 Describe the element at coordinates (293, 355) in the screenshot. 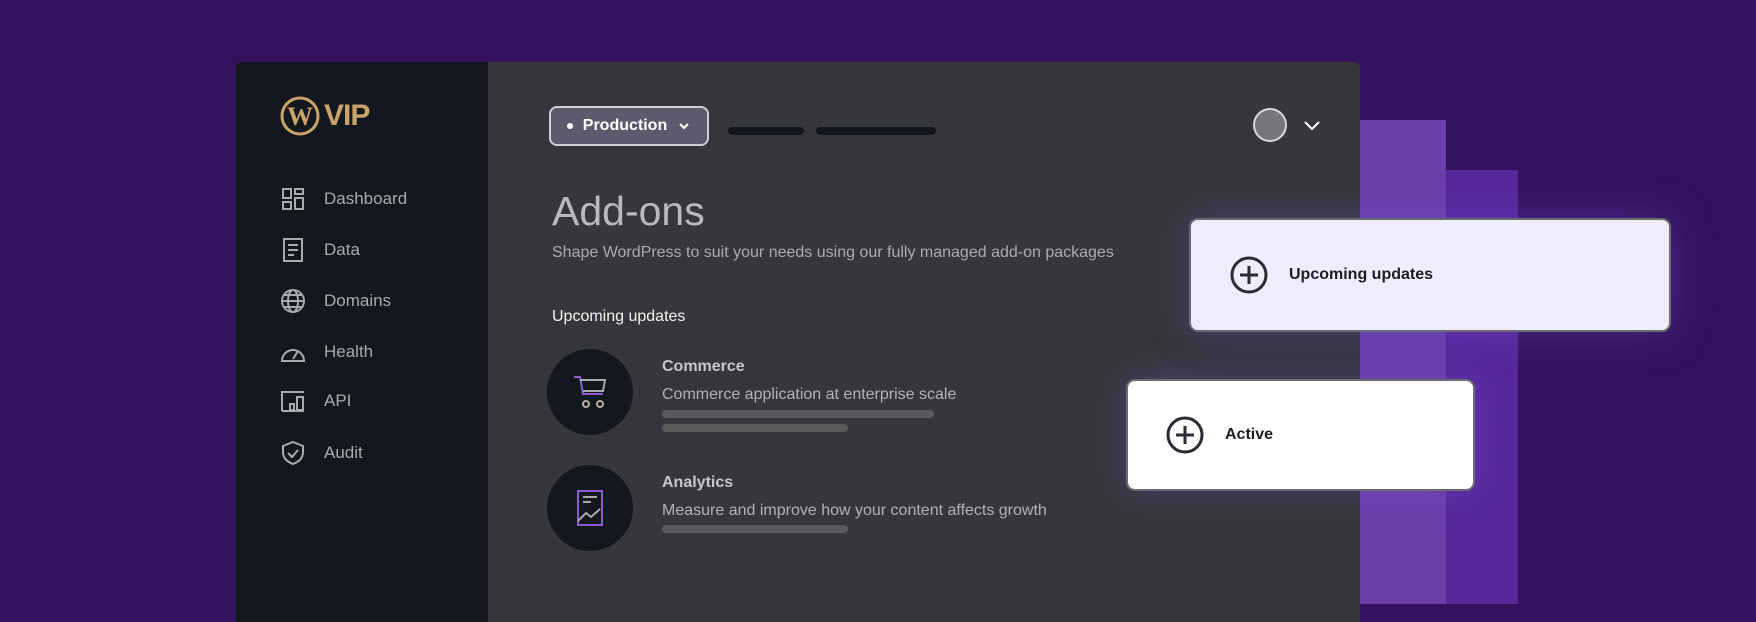

I see `gauge-icon` at that location.